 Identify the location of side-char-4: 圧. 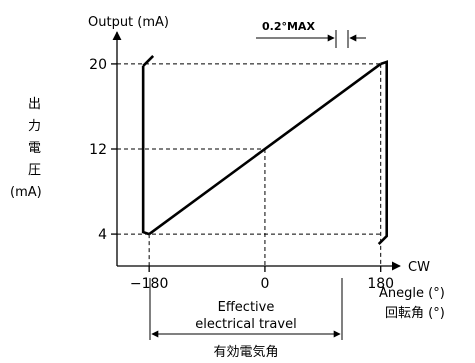
(34, 170).